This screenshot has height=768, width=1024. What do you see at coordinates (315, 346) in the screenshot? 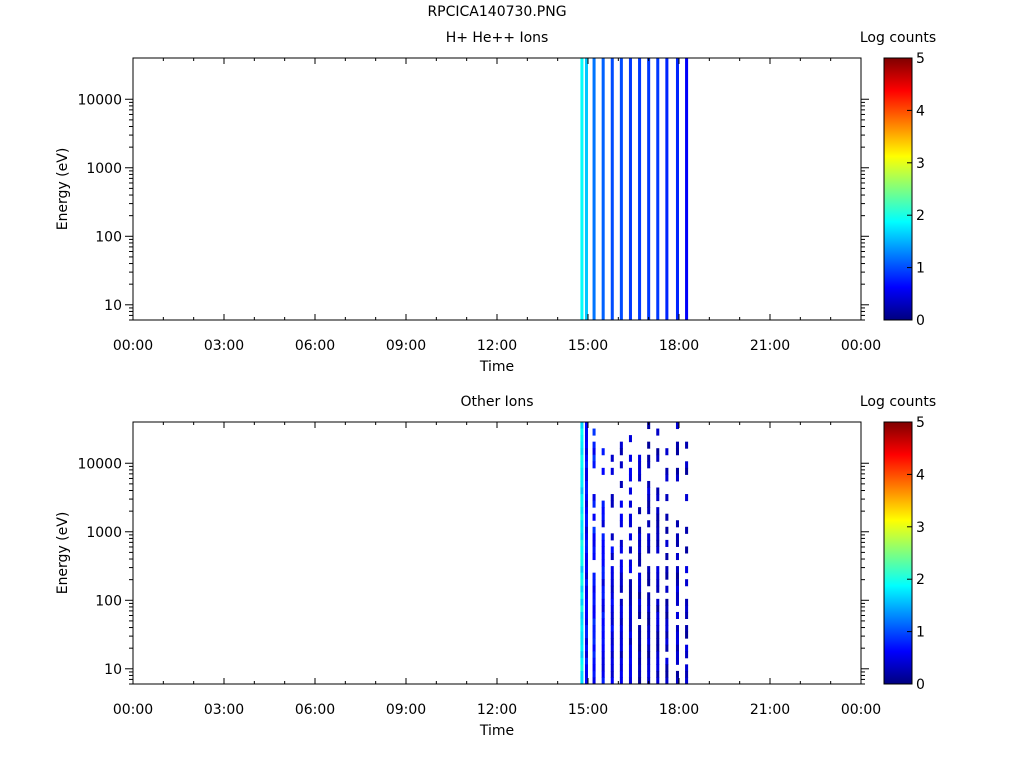
I see `x-tick-label: 06:00` at bounding box center [315, 346].